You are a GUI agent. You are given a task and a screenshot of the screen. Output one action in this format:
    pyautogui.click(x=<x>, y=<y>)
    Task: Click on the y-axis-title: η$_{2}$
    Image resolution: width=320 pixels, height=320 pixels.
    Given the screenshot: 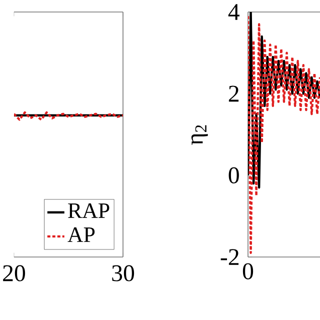 What is the action you would take?
    pyautogui.click(x=199, y=135)
    